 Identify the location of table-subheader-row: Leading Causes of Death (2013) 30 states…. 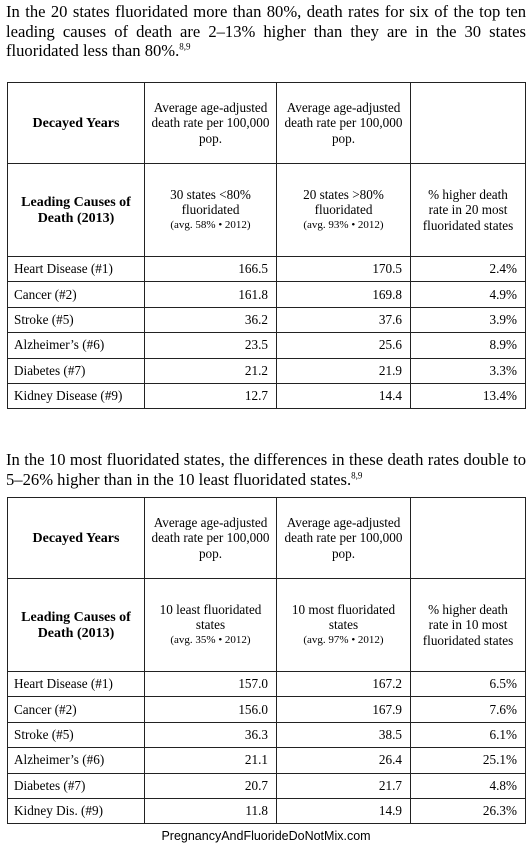
(266, 210).